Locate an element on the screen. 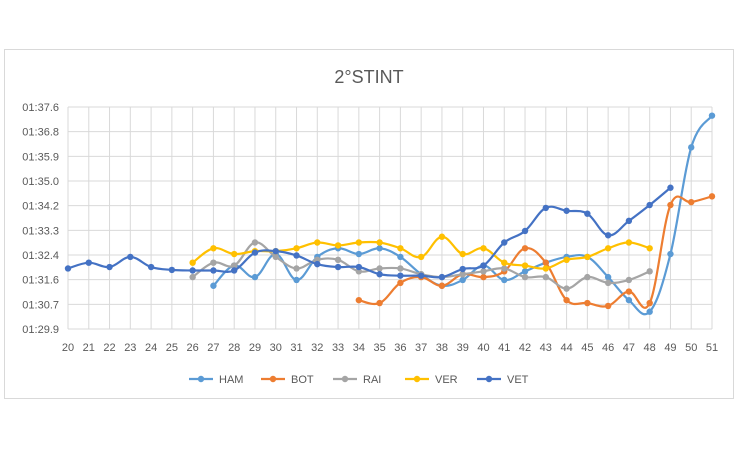  y-tick-label: 01:34.2 is located at coordinates (40, 207).